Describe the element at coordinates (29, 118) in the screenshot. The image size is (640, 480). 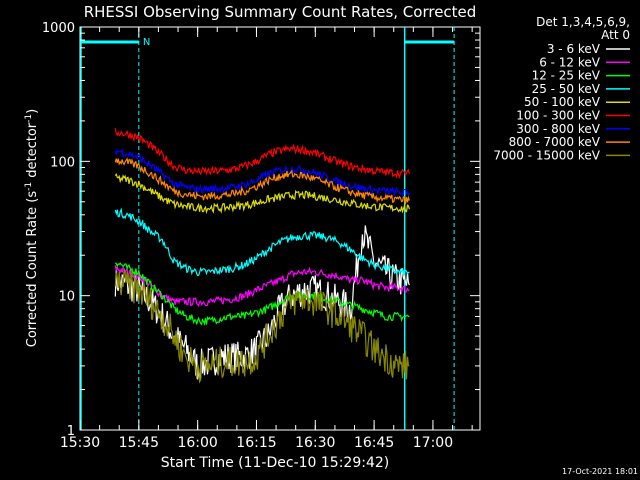
I see `y-axis-label-sup2: -1` at that location.